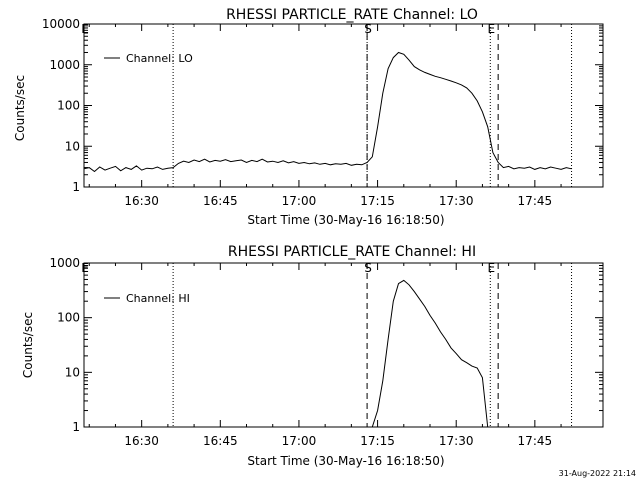 Image resolution: width=640 pixels, height=480 pixels. What do you see at coordinates (597, 473) in the screenshot?
I see `creation-timestamp: 31-Aug-2022 21:14` at bounding box center [597, 473].